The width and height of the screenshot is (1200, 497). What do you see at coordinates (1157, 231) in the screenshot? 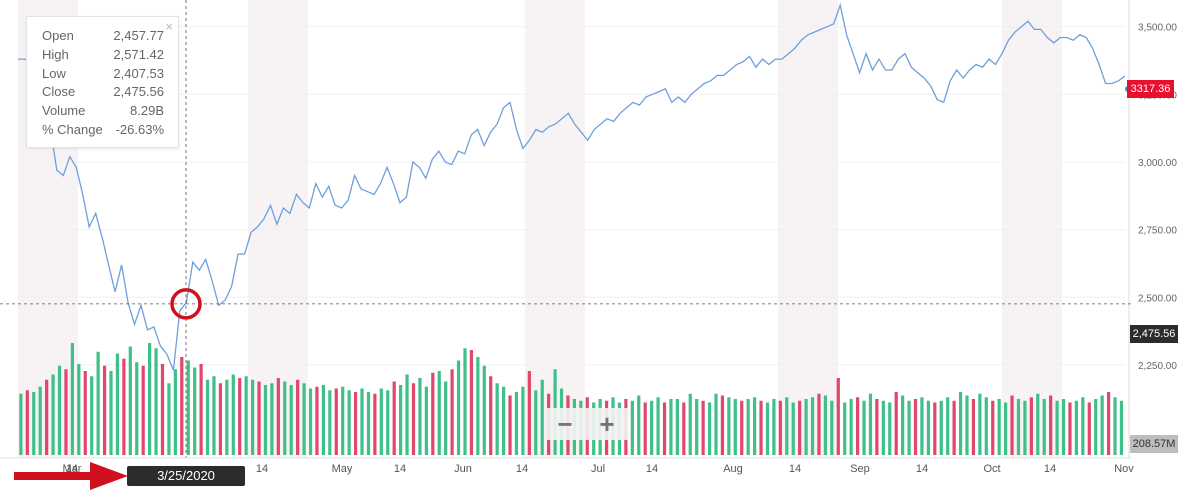
I see `y-tick-label: 2,750.00` at bounding box center [1157, 231].